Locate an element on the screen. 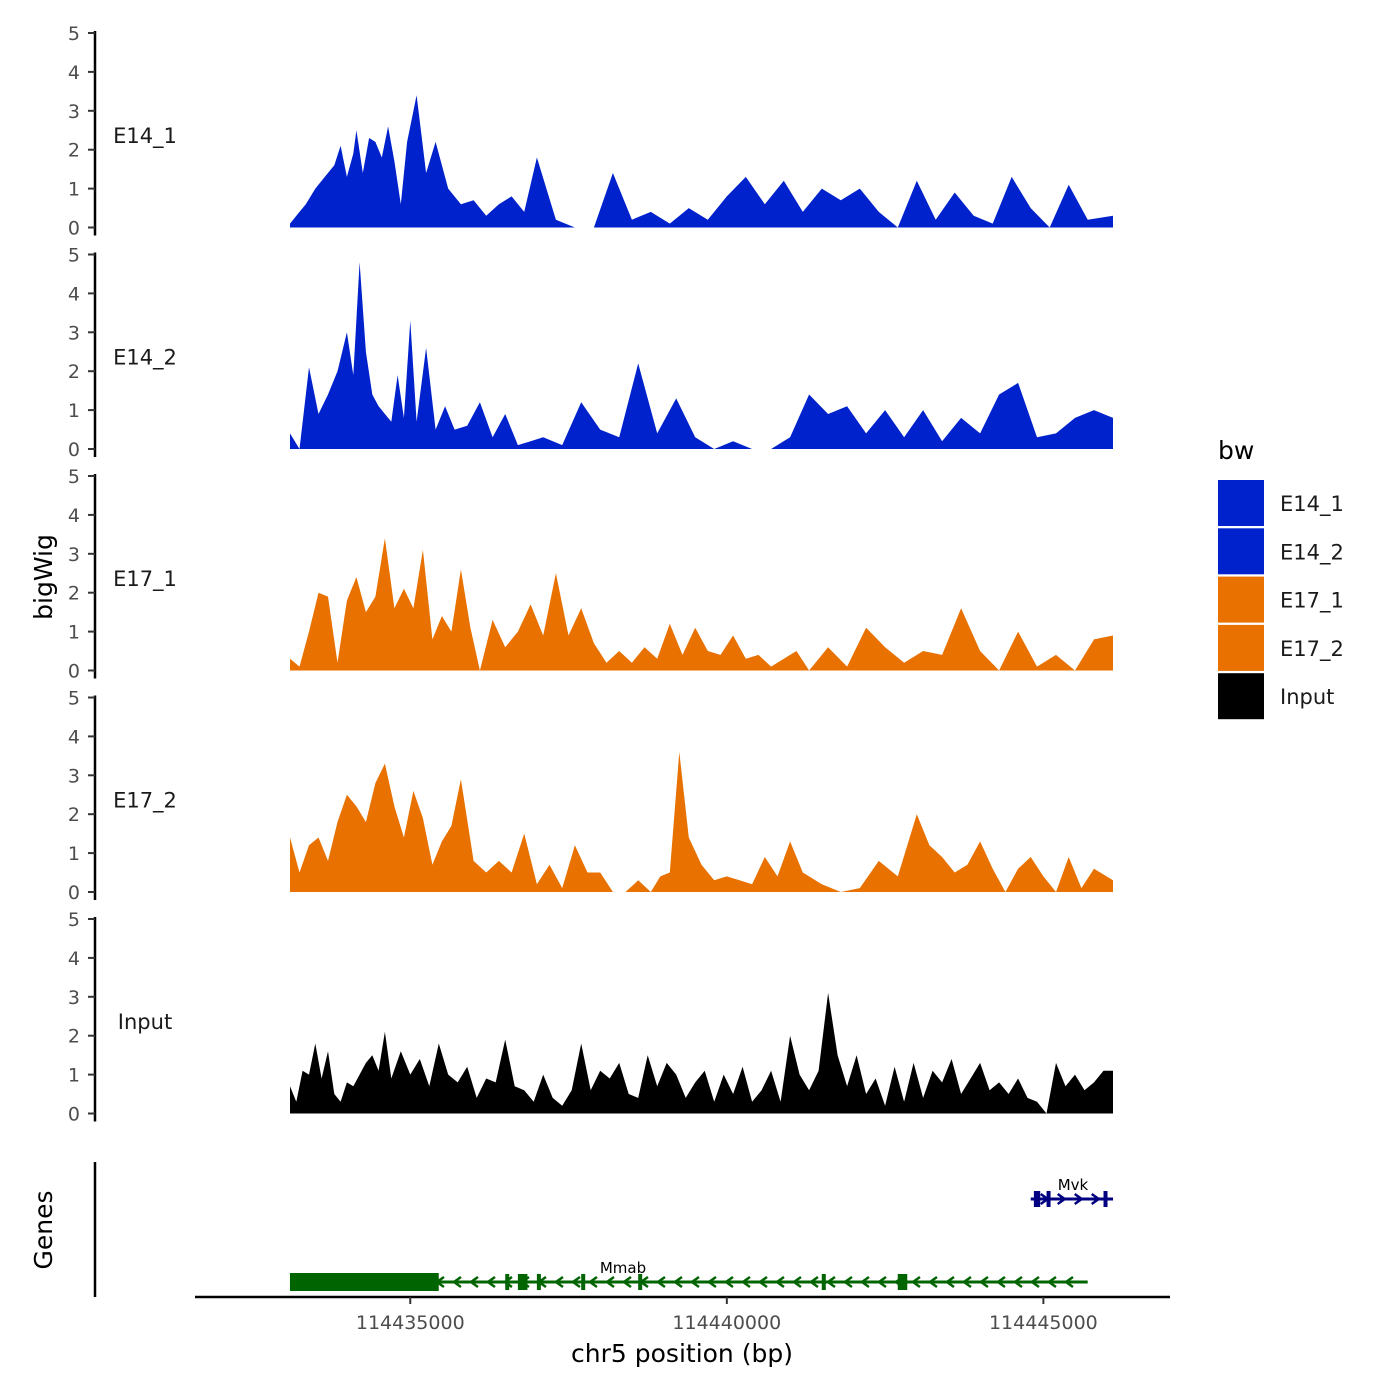 The height and width of the screenshot is (1400, 1400). track-E14_1: 0 1 2 3 4 5 E14_1 is located at coordinates (590, 131).